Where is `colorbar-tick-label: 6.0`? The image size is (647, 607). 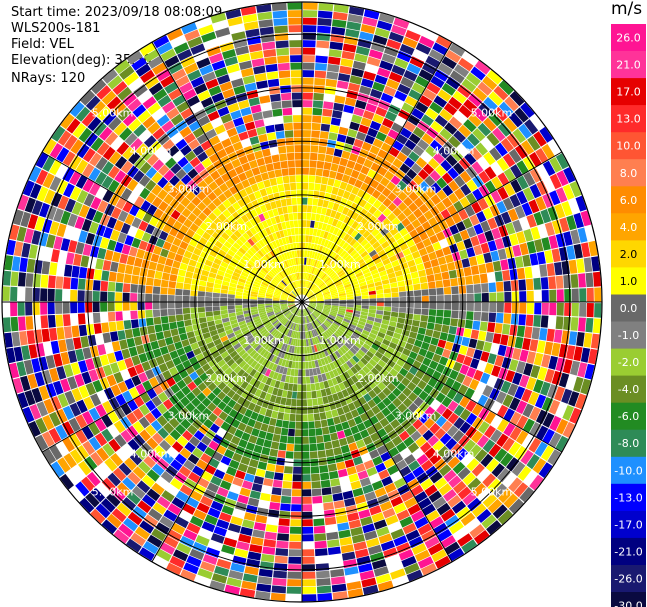
colorbar-tick-label: 6.0 is located at coordinates (629, 200).